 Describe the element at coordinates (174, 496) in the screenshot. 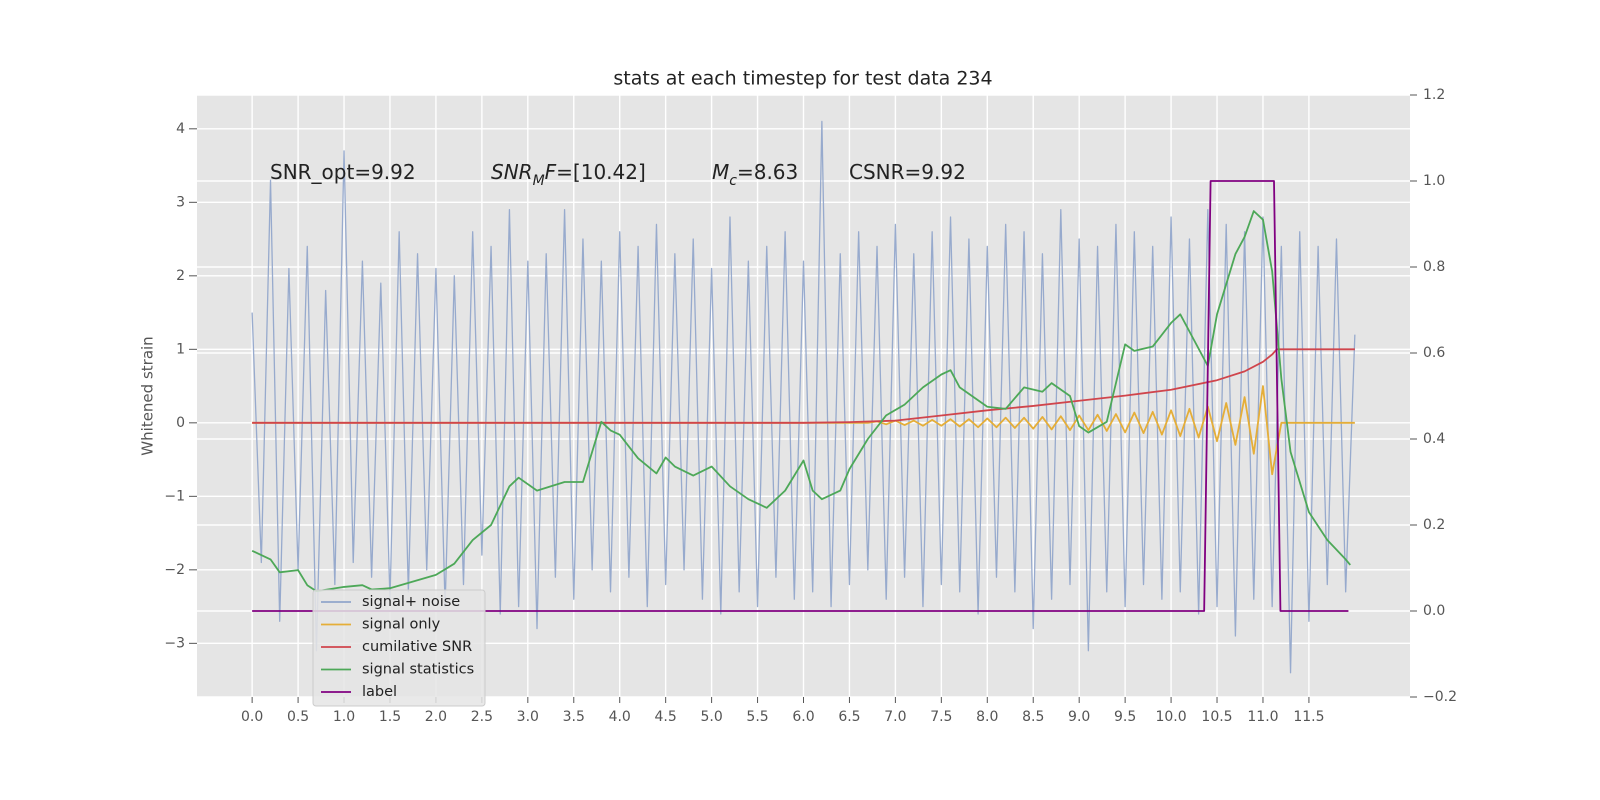

I see `y-tick-label: −1` at that location.